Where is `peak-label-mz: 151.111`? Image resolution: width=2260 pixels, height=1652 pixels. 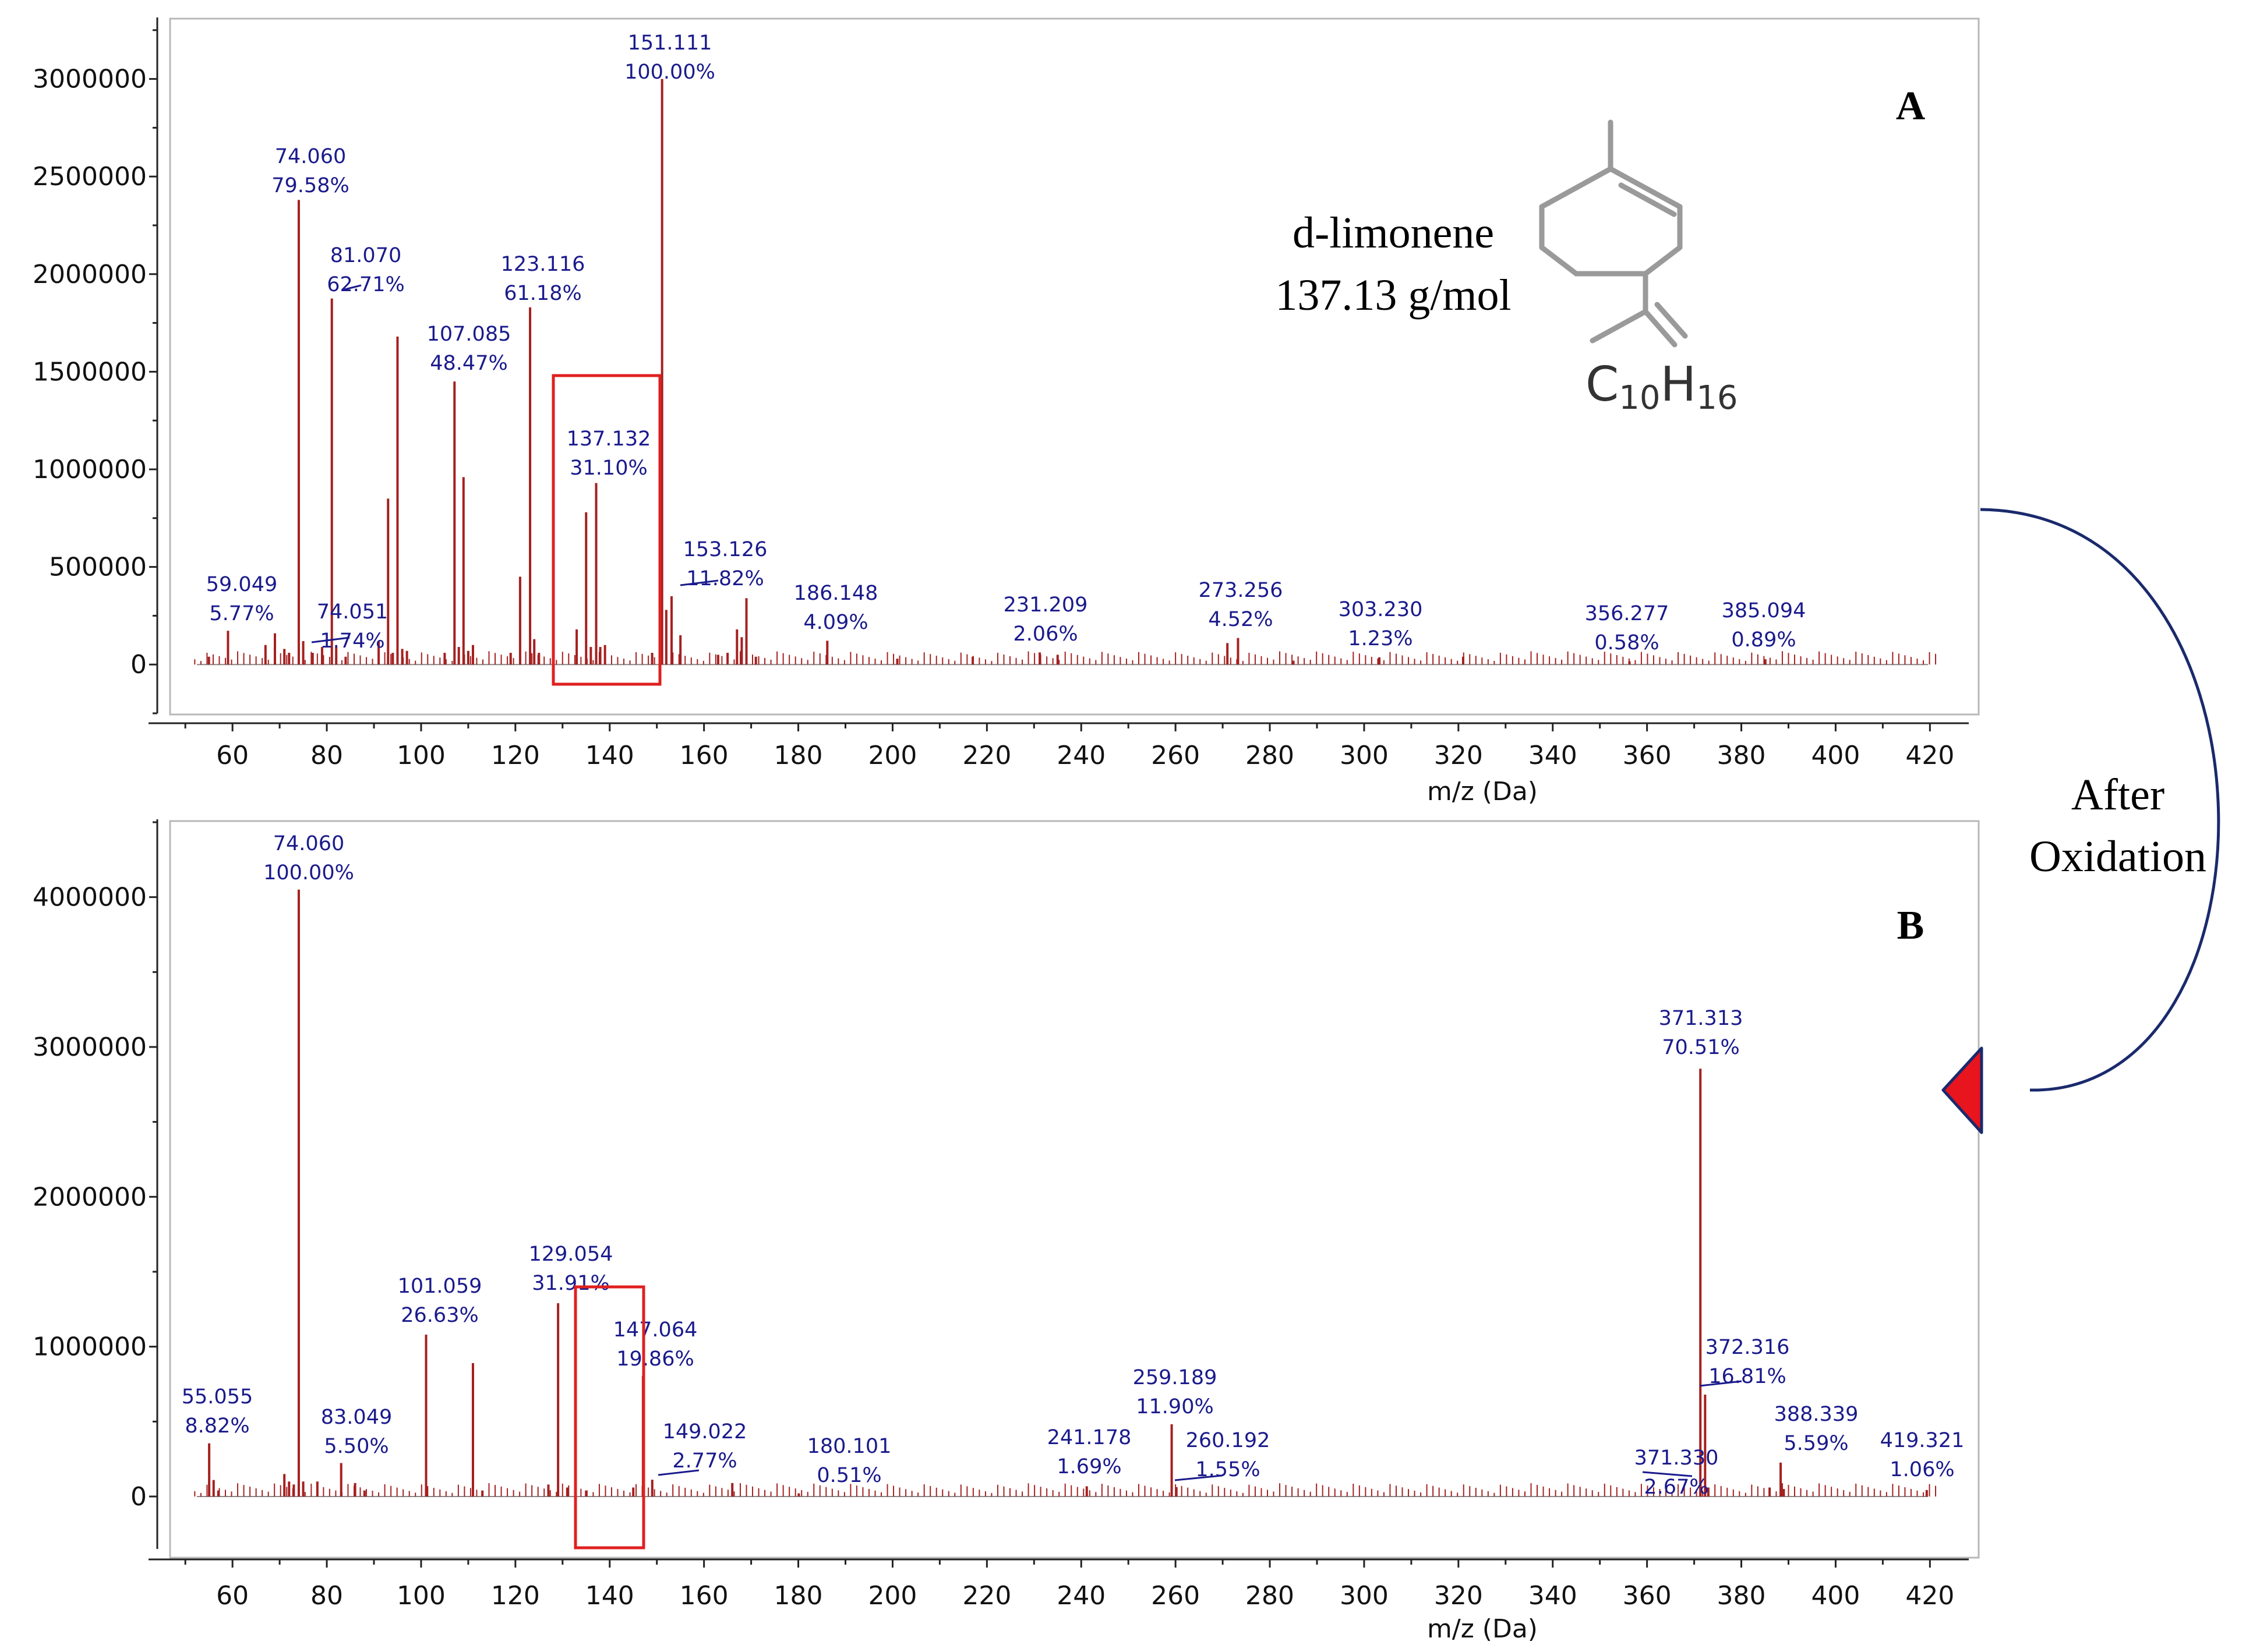
peak-label-mz: 151.111 is located at coordinates (670, 43).